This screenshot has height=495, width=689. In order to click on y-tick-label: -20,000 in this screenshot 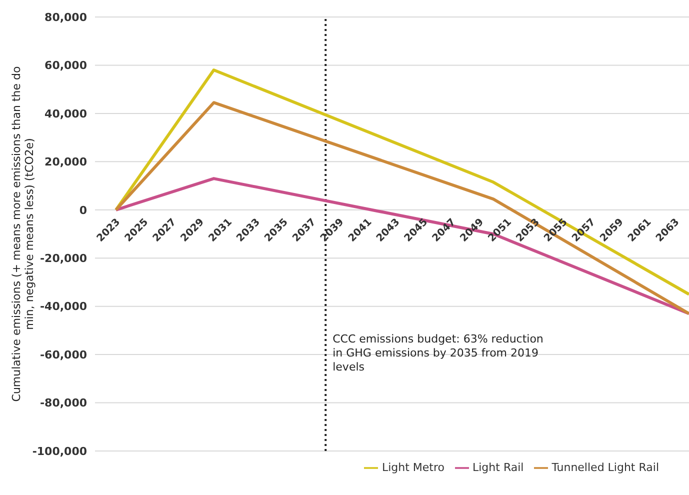, I will do `click(64, 259)`.